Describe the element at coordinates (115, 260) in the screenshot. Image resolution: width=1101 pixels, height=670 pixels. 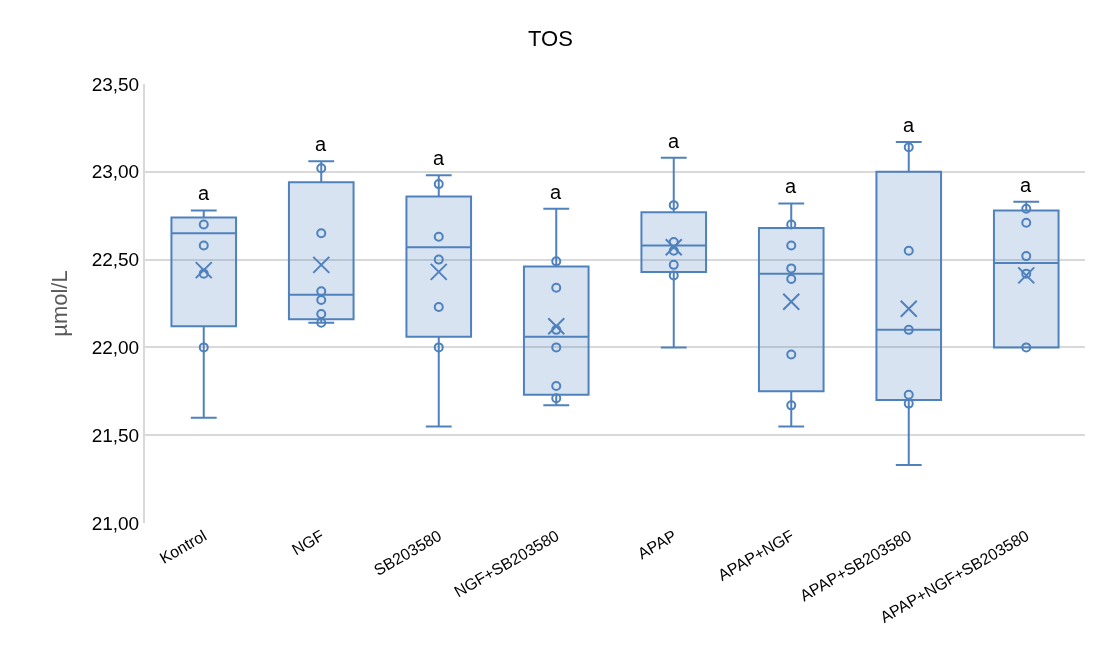
I see `y-tick-label: 22,50` at that location.